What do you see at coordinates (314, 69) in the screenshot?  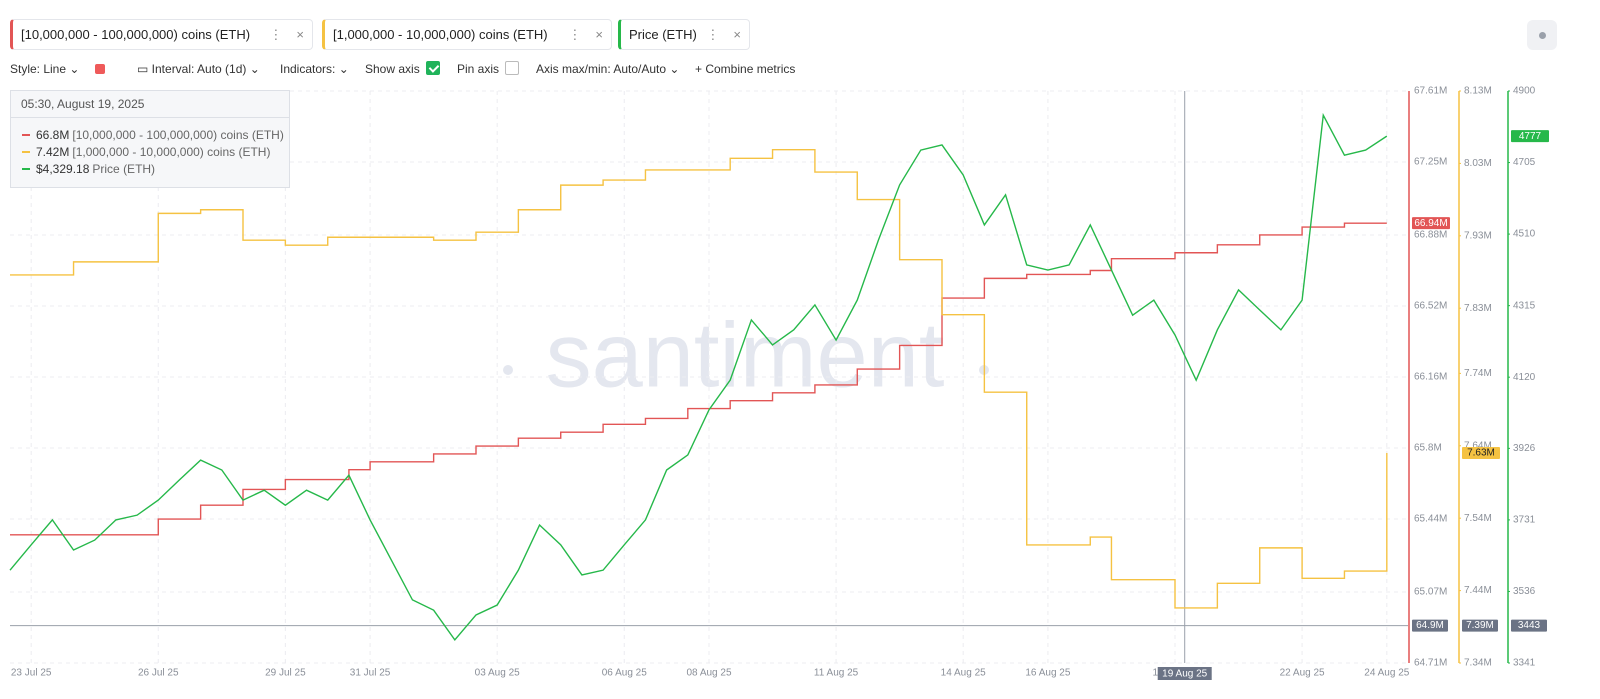 I see `indicators-select: Indicators: ⌄` at bounding box center [314, 69].